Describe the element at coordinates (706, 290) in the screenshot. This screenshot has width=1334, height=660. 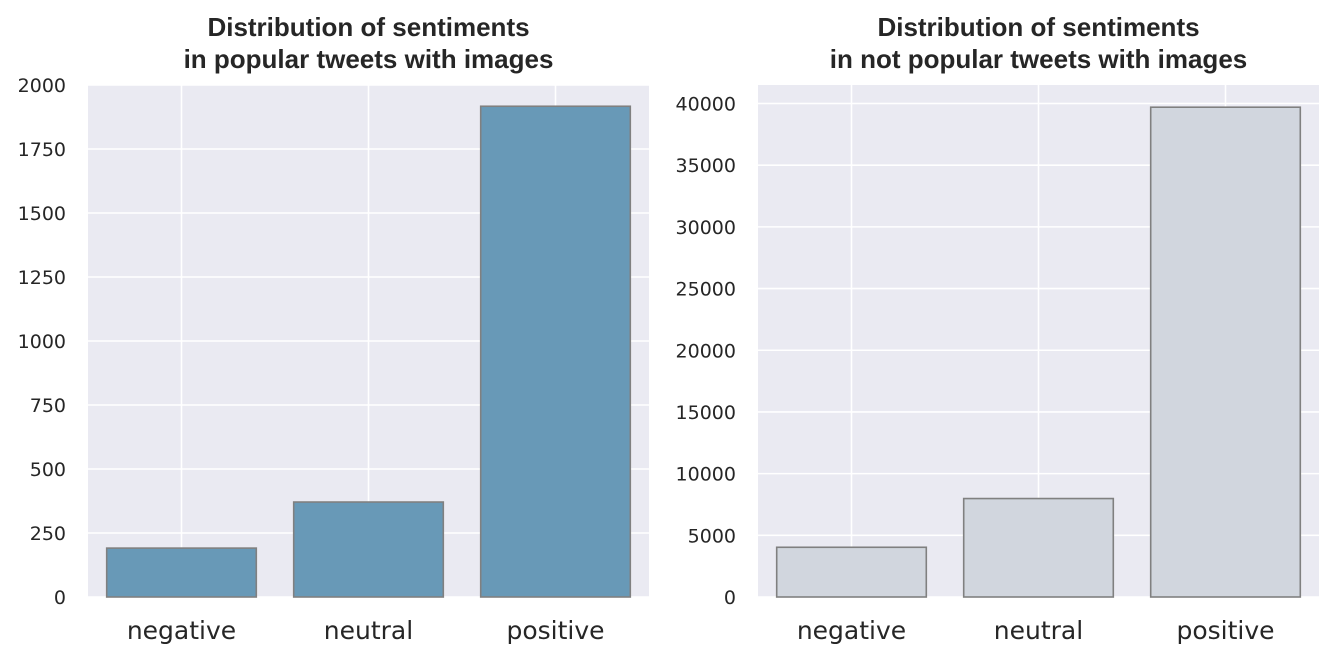
I see `y-tick-label: 25000` at that location.